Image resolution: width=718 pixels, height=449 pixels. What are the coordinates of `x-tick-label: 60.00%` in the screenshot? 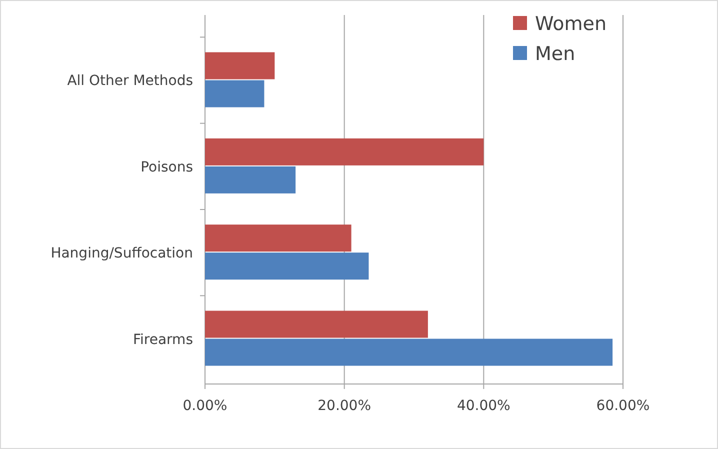 It's located at (623, 406).